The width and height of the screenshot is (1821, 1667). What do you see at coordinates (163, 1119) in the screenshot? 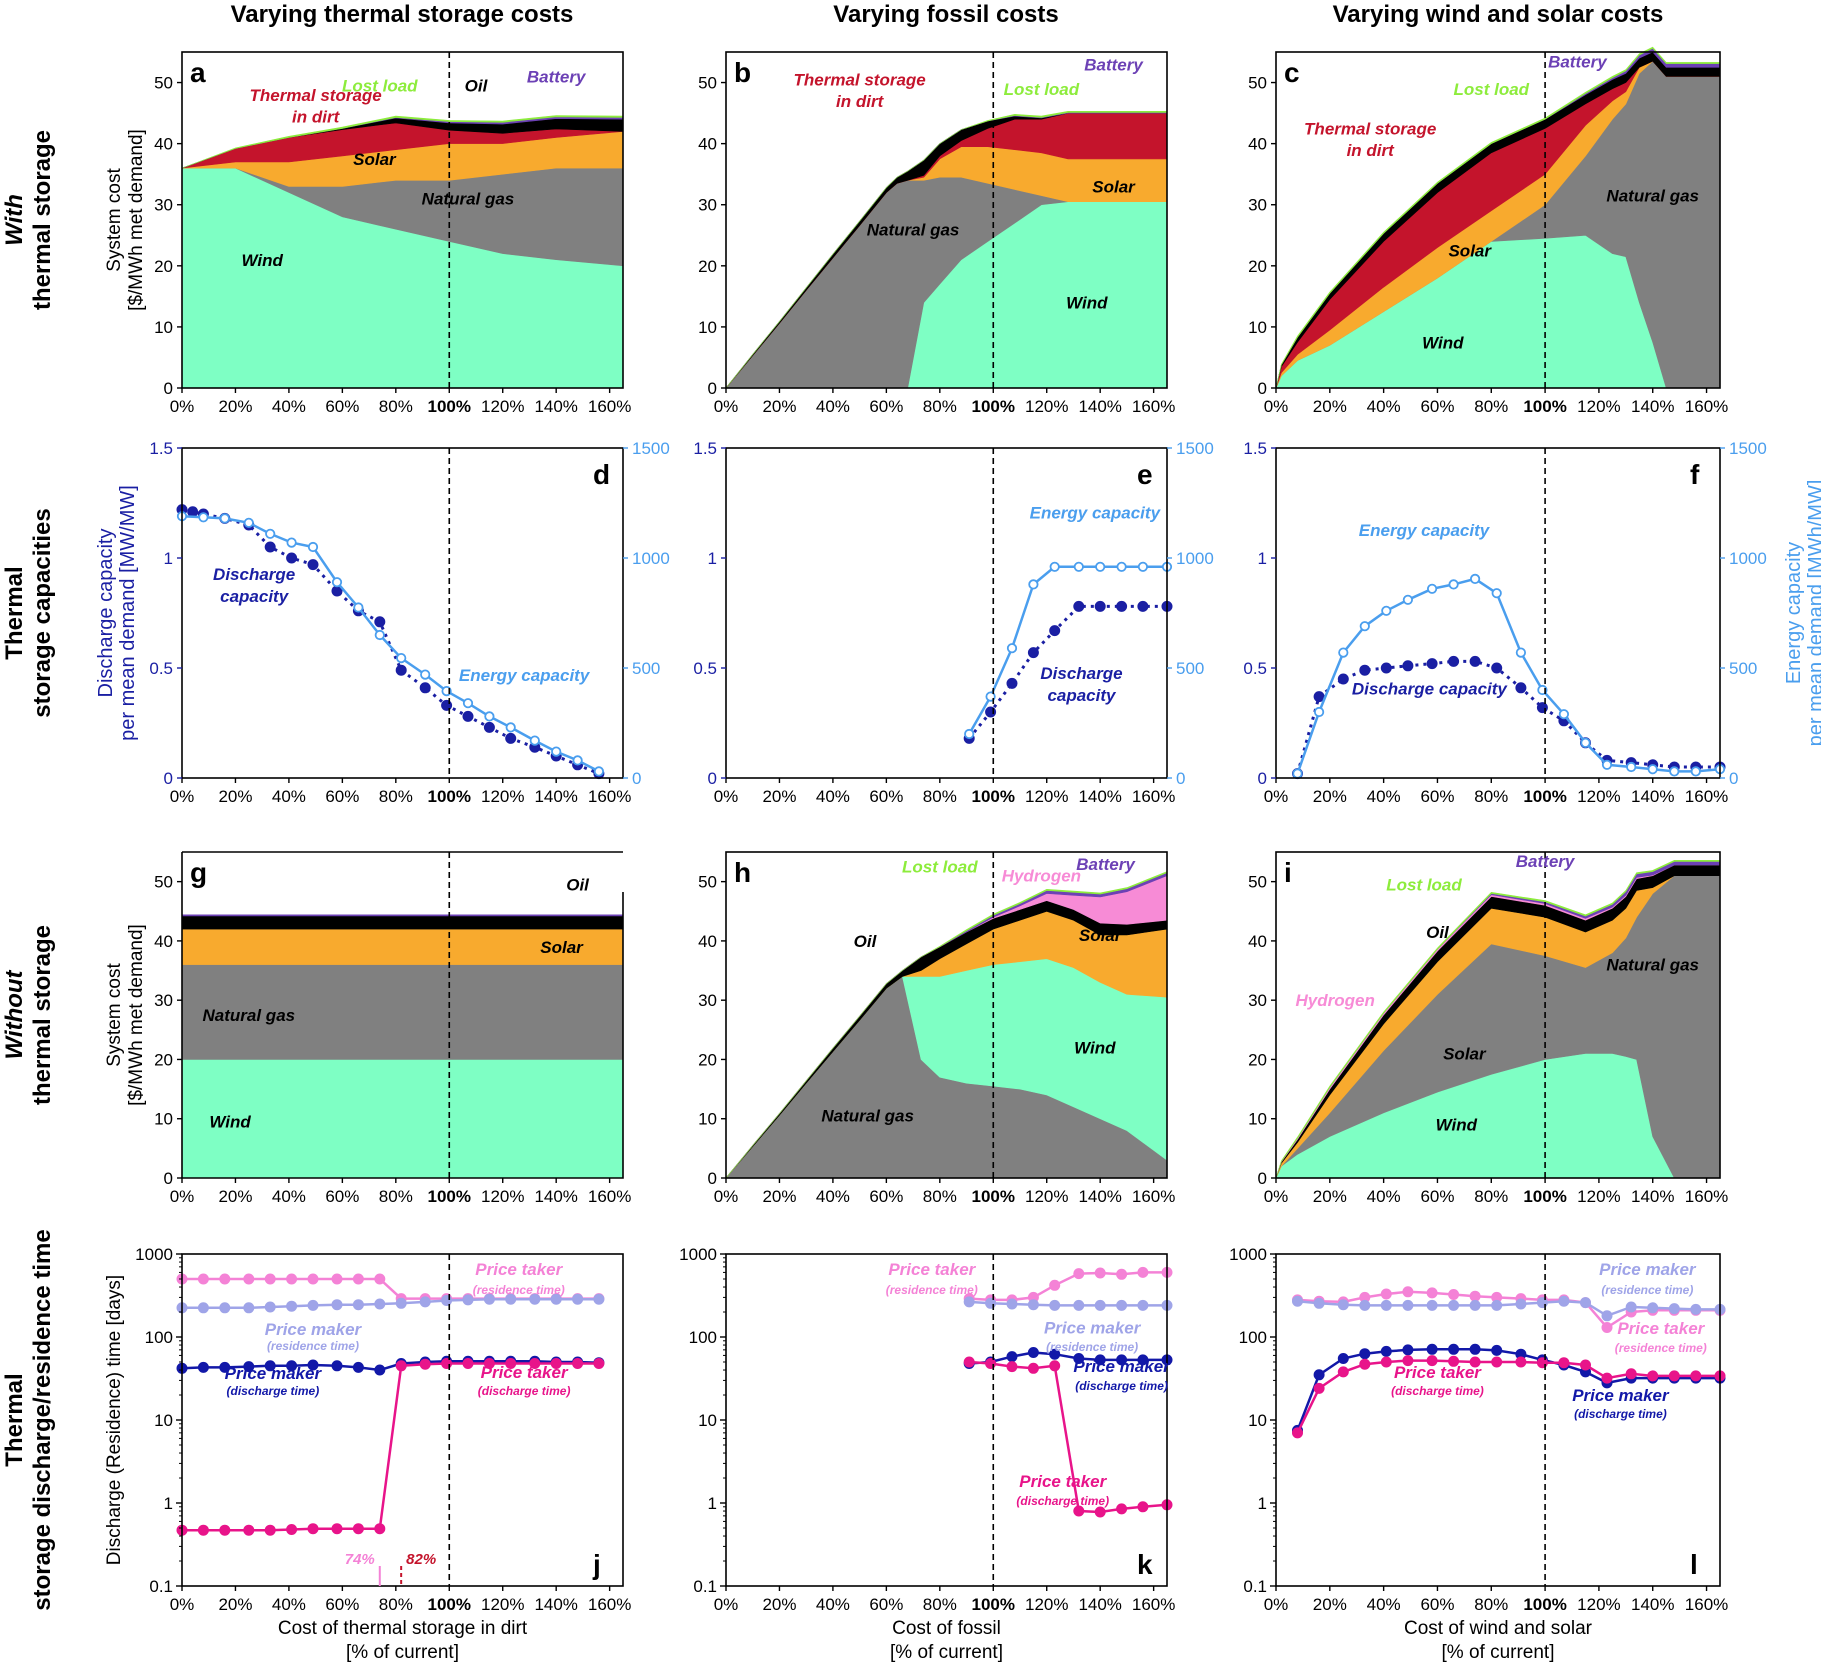
I see `y-tick-label: 10` at bounding box center [163, 1119].